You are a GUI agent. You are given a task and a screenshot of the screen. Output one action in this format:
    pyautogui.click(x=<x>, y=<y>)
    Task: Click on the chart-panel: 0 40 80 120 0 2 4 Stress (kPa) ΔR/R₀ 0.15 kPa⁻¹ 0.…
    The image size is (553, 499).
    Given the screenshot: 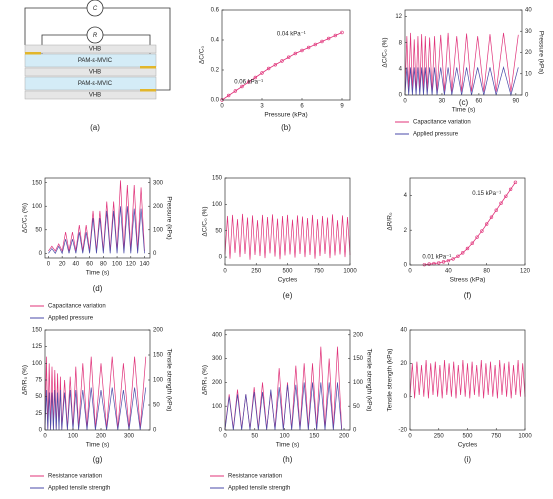 What is the action you would take?
    pyautogui.click(x=459, y=238)
    